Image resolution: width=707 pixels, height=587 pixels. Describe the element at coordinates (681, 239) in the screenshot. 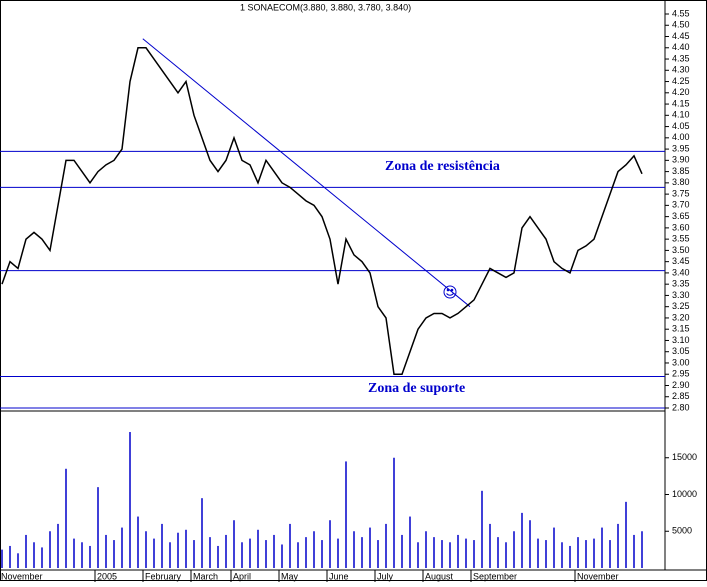

I see `y-tick-label: 3.55` at that location.